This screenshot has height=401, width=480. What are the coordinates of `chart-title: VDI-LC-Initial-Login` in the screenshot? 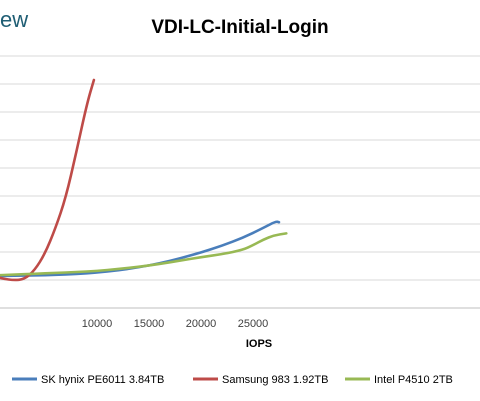 It's located at (239, 27).